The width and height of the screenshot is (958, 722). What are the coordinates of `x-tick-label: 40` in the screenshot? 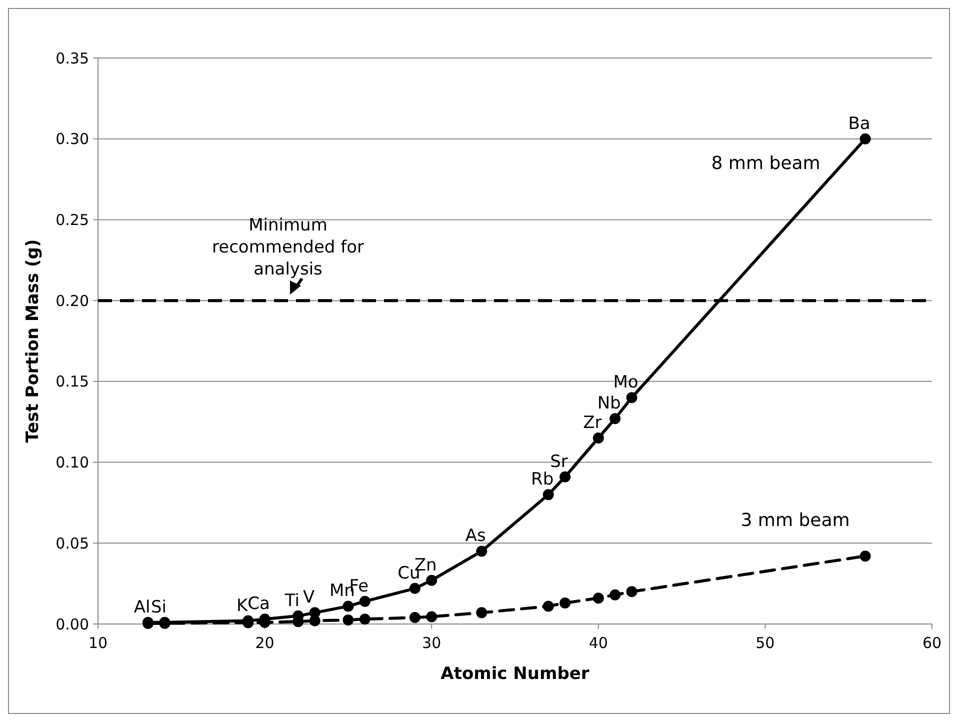 It's located at (598, 643).